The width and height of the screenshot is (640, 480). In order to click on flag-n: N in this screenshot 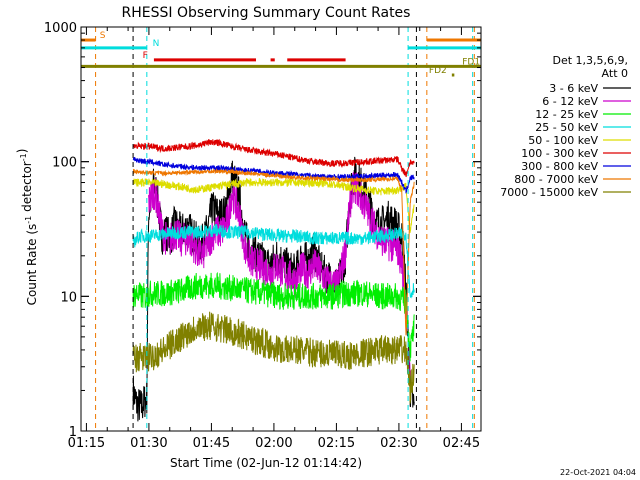, I will do `click(281, 44)`.